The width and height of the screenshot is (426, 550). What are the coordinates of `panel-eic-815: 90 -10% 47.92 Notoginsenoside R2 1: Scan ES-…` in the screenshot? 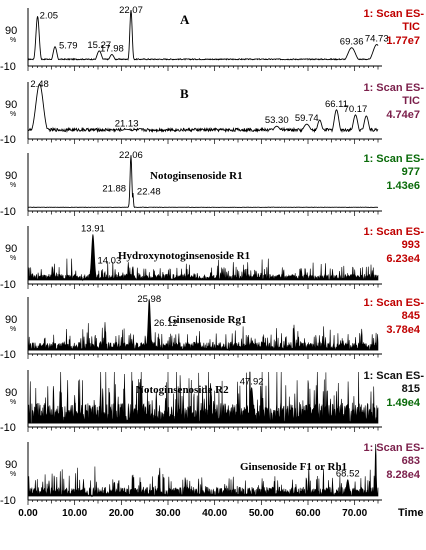 It's located at (212, 402).